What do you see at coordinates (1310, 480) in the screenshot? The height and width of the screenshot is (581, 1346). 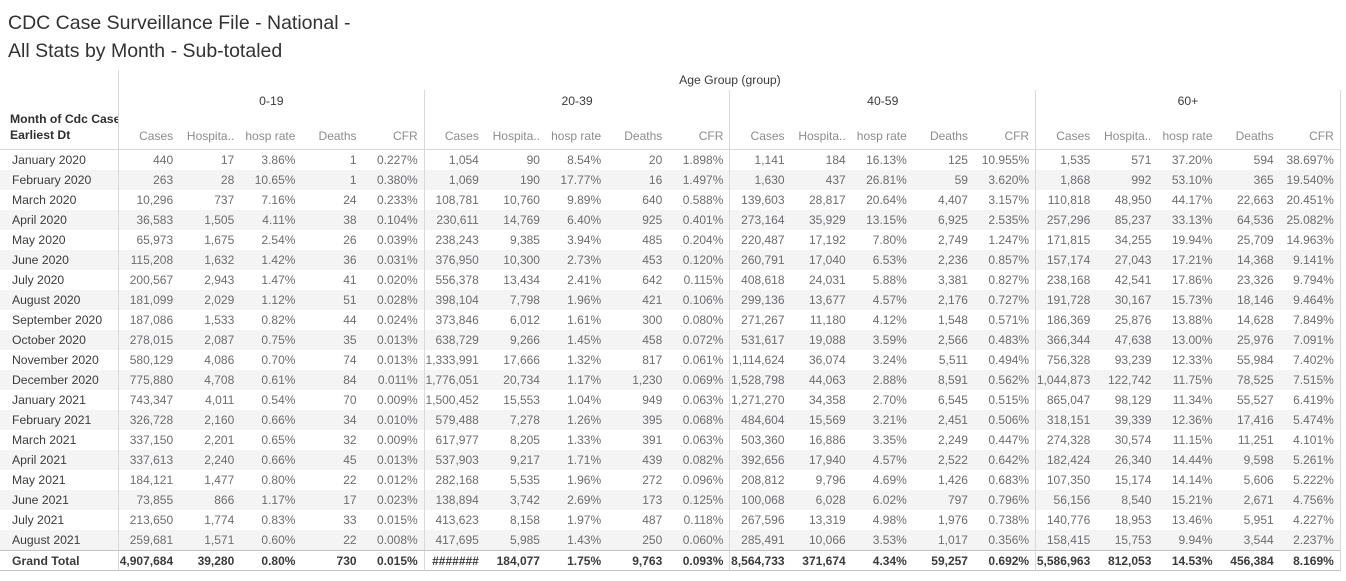 I see `table-cell: 5.222%` at bounding box center [1310, 480].